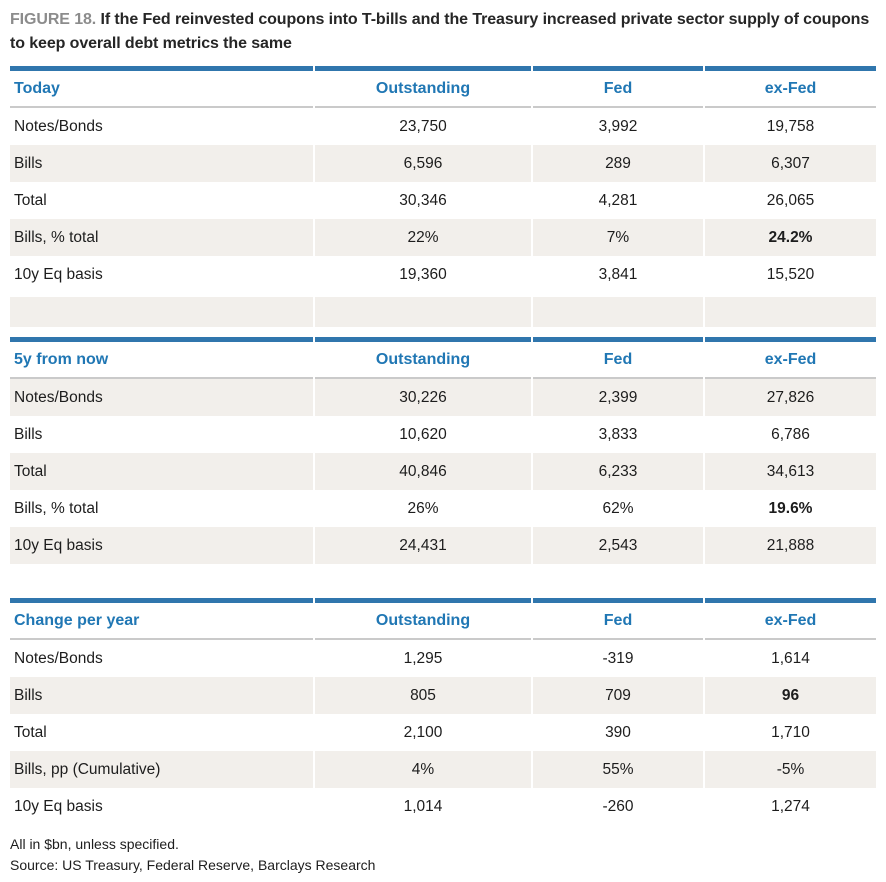 The image size is (886, 882). Describe the element at coordinates (618, 274) in the screenshot. I see `cell-fed: 3,841` at that location.